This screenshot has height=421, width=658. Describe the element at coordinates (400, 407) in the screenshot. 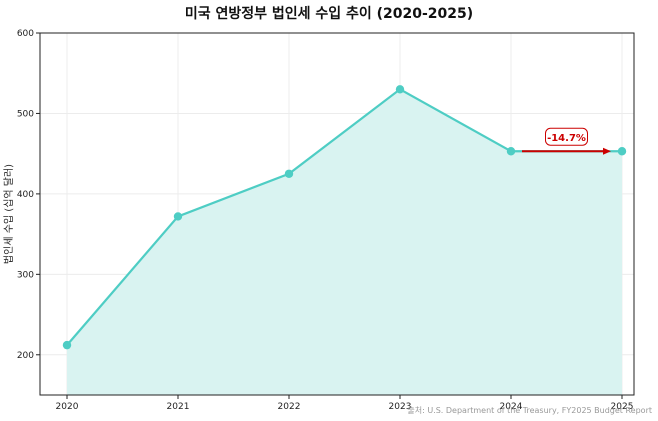

I see `x-tick-label: 2023` at that location.